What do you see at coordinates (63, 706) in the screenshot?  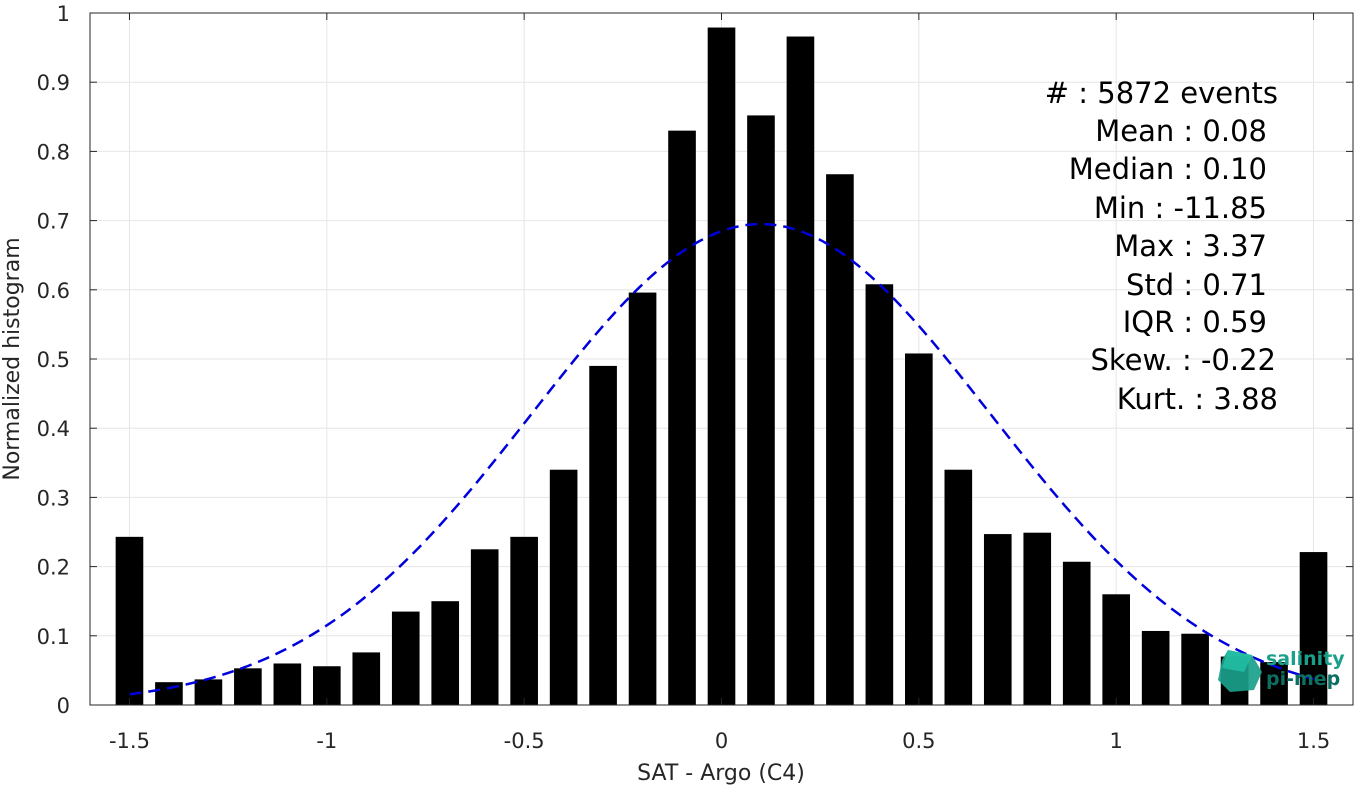 I see `y-tick-label: 0` at bounding box center [63, 706].